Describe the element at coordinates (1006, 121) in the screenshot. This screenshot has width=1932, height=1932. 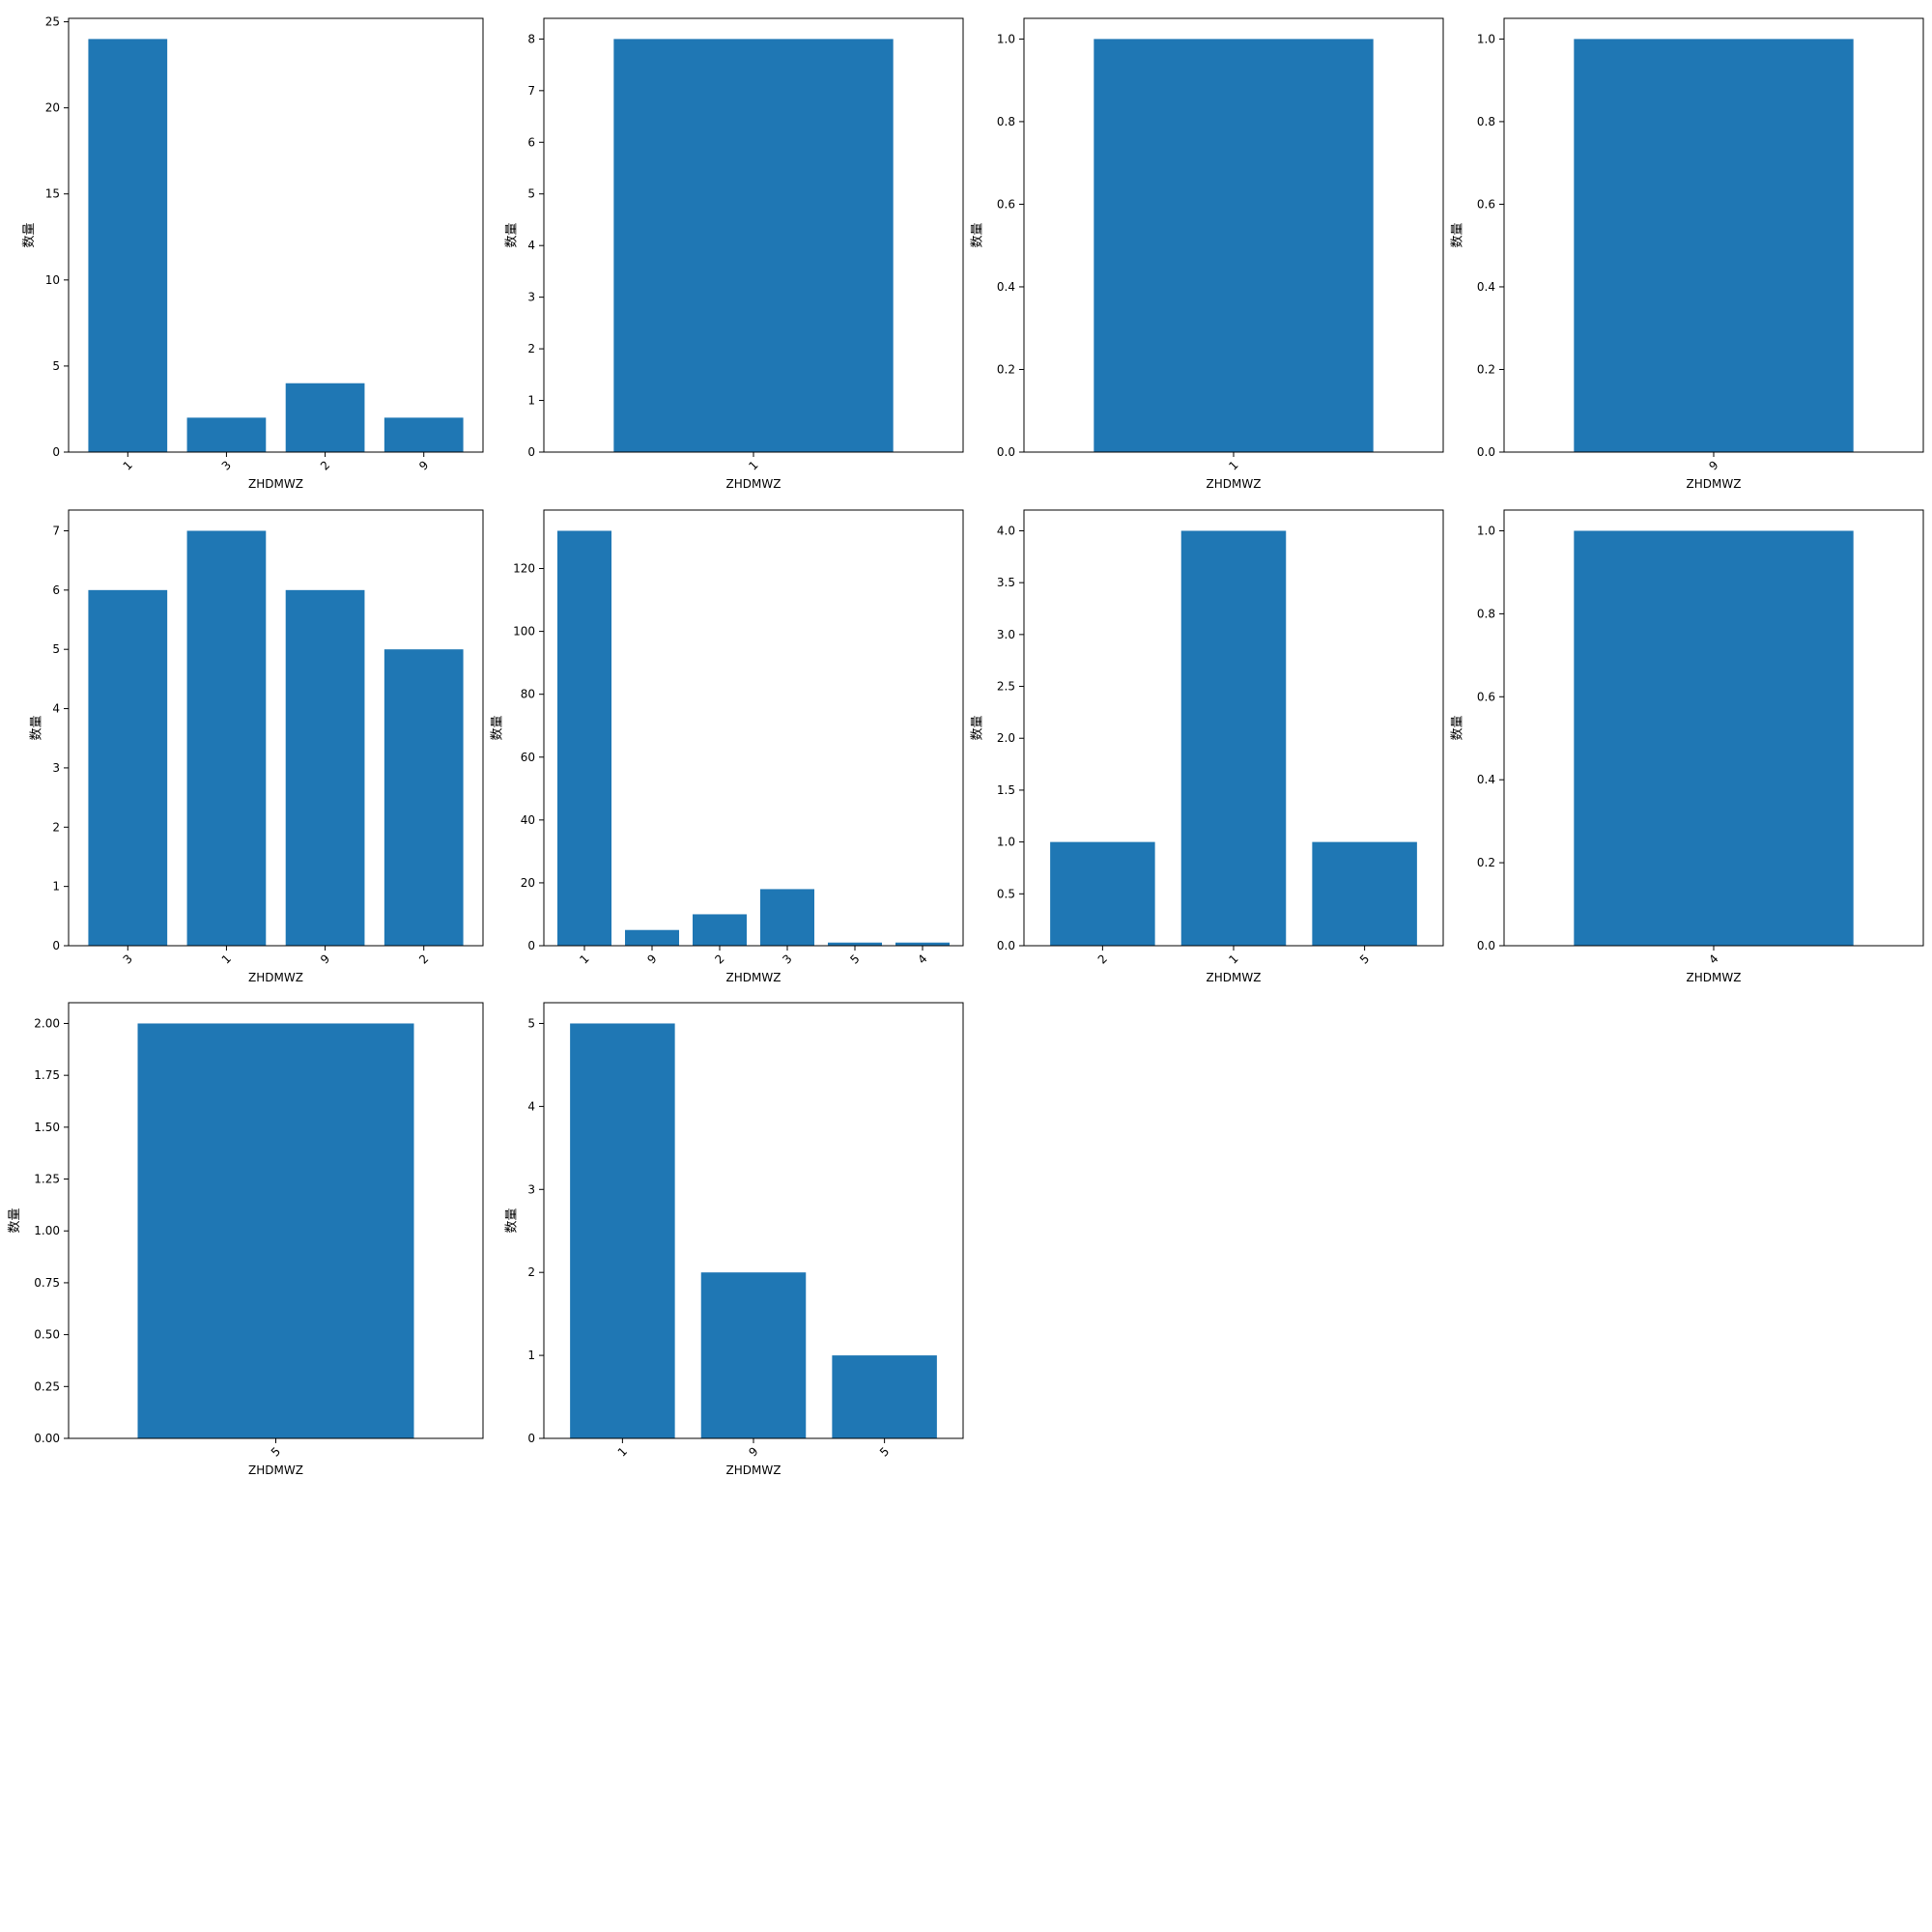
I see `y-tick-label: 0.8` at that location.